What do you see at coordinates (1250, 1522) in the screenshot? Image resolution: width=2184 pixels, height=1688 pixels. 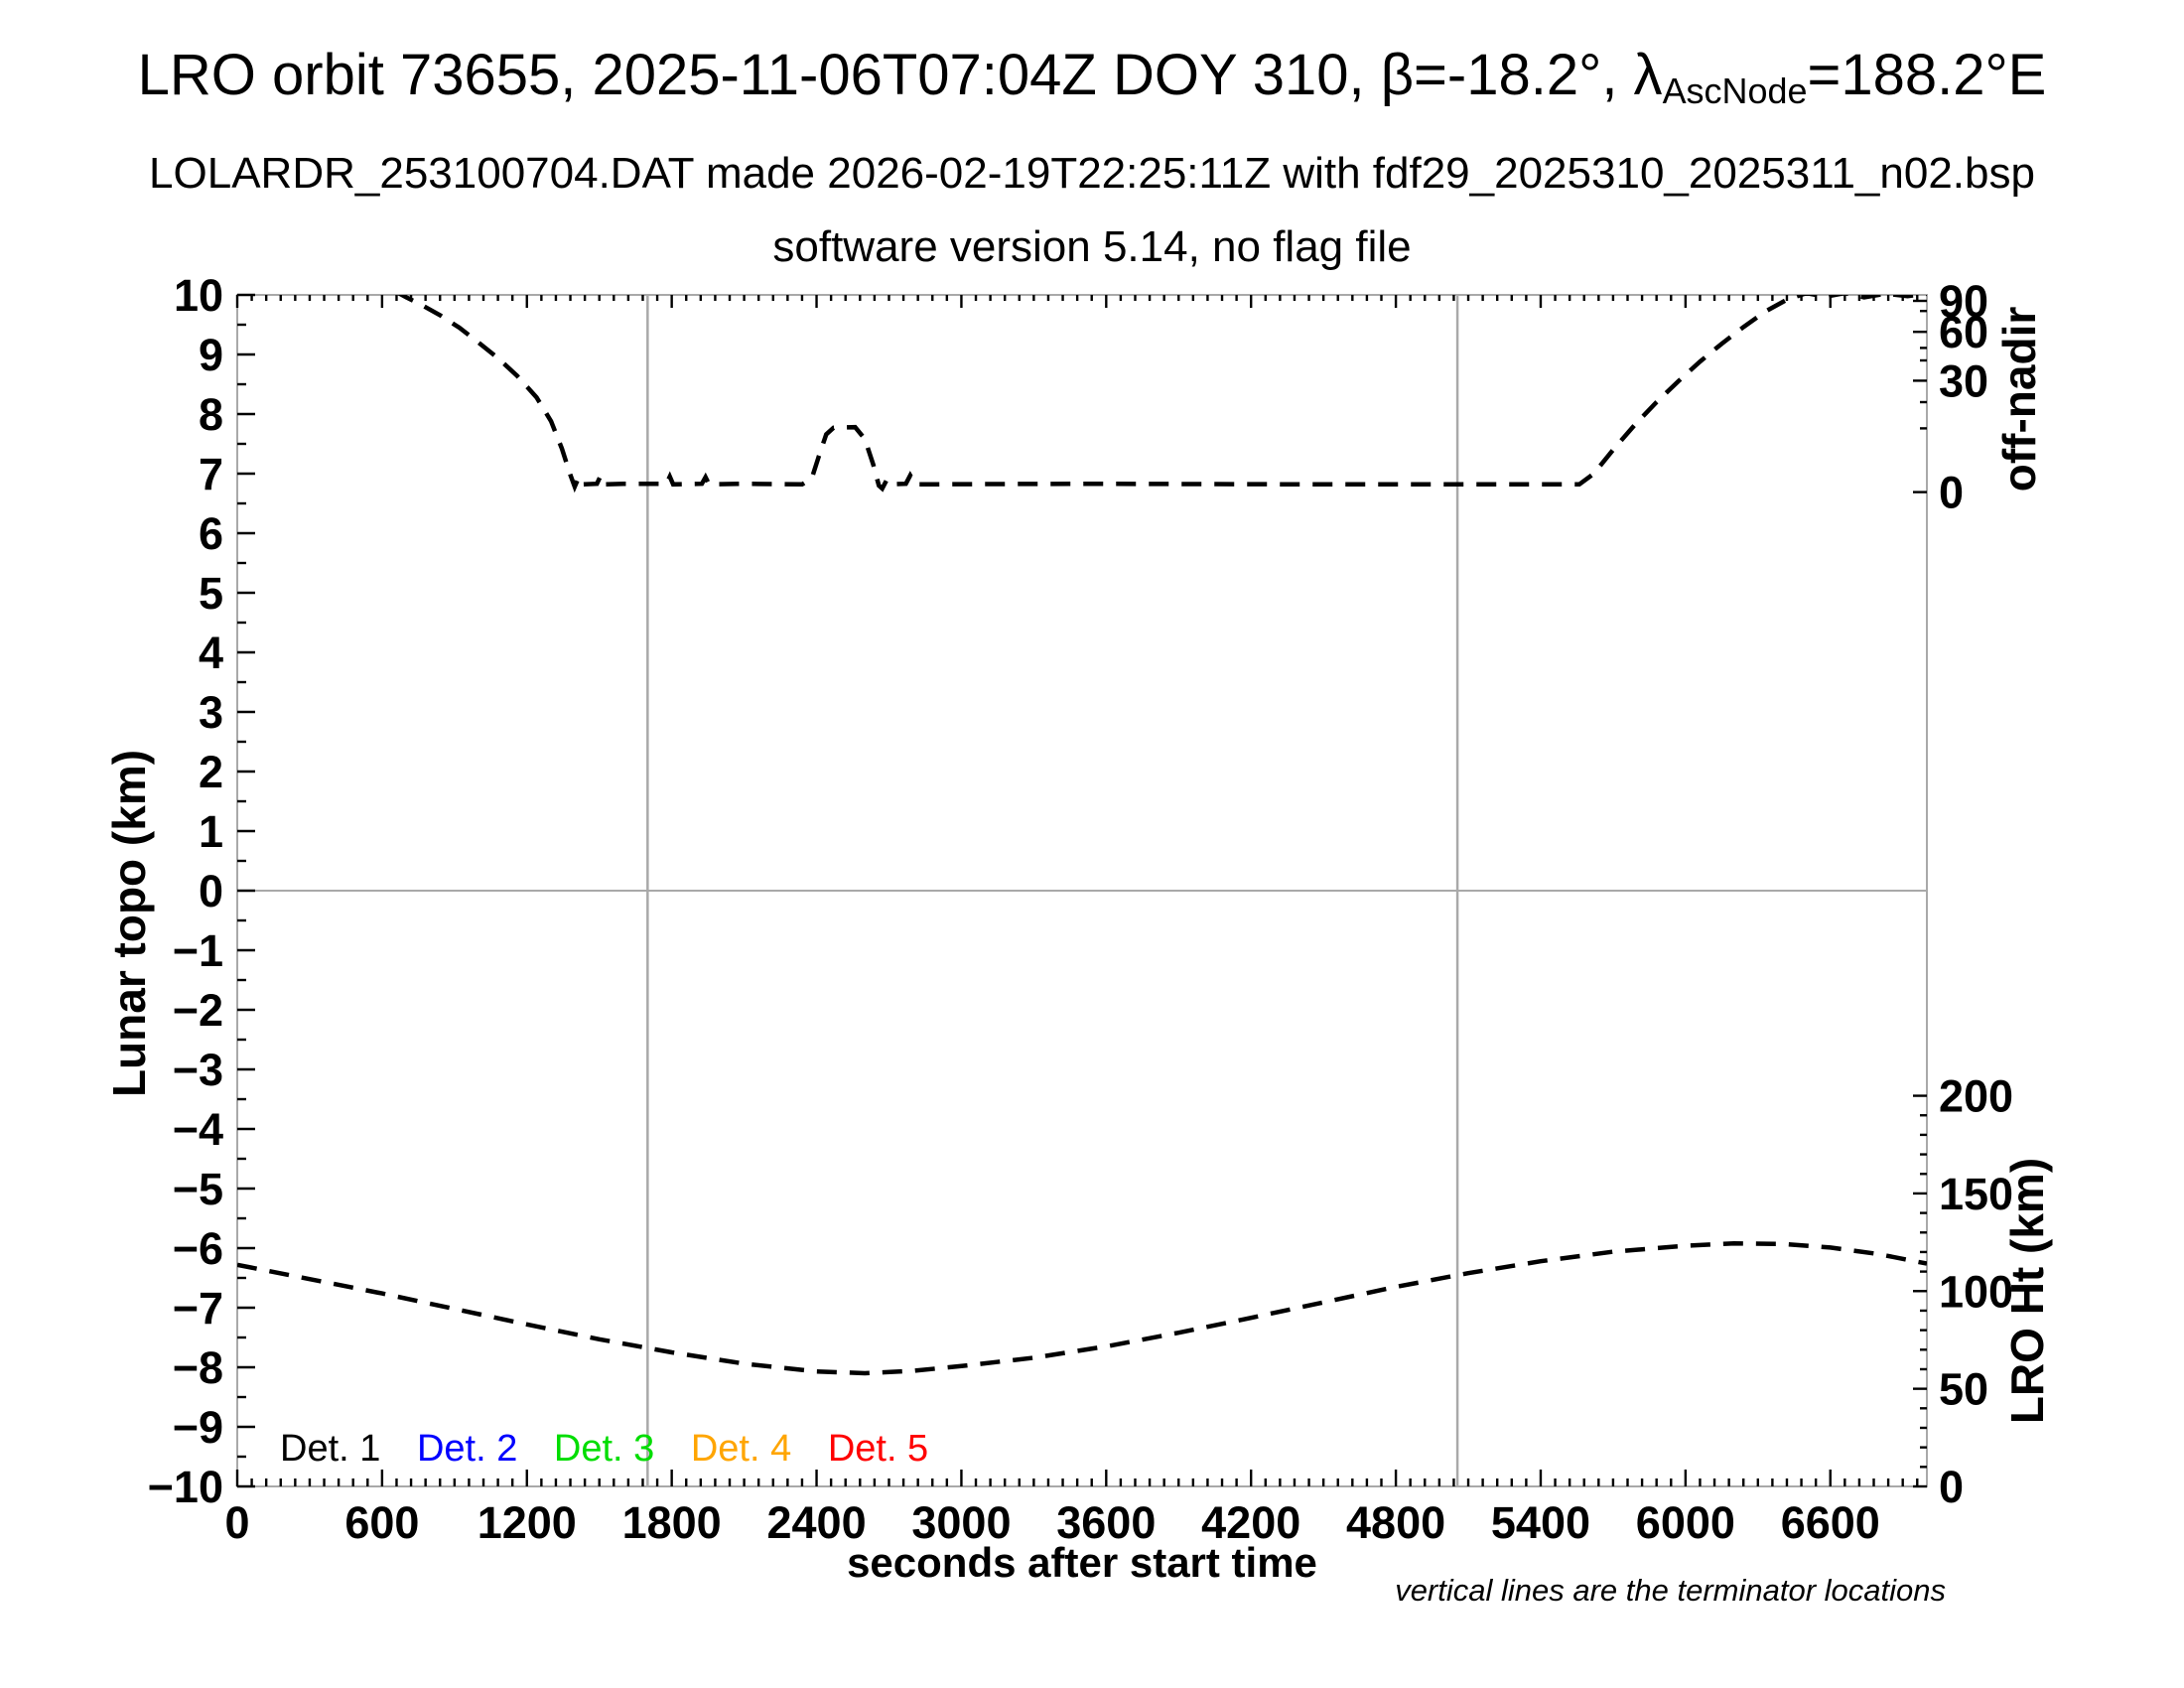 I see `svg-text: 4200` at bounding box center [1250, 1522].